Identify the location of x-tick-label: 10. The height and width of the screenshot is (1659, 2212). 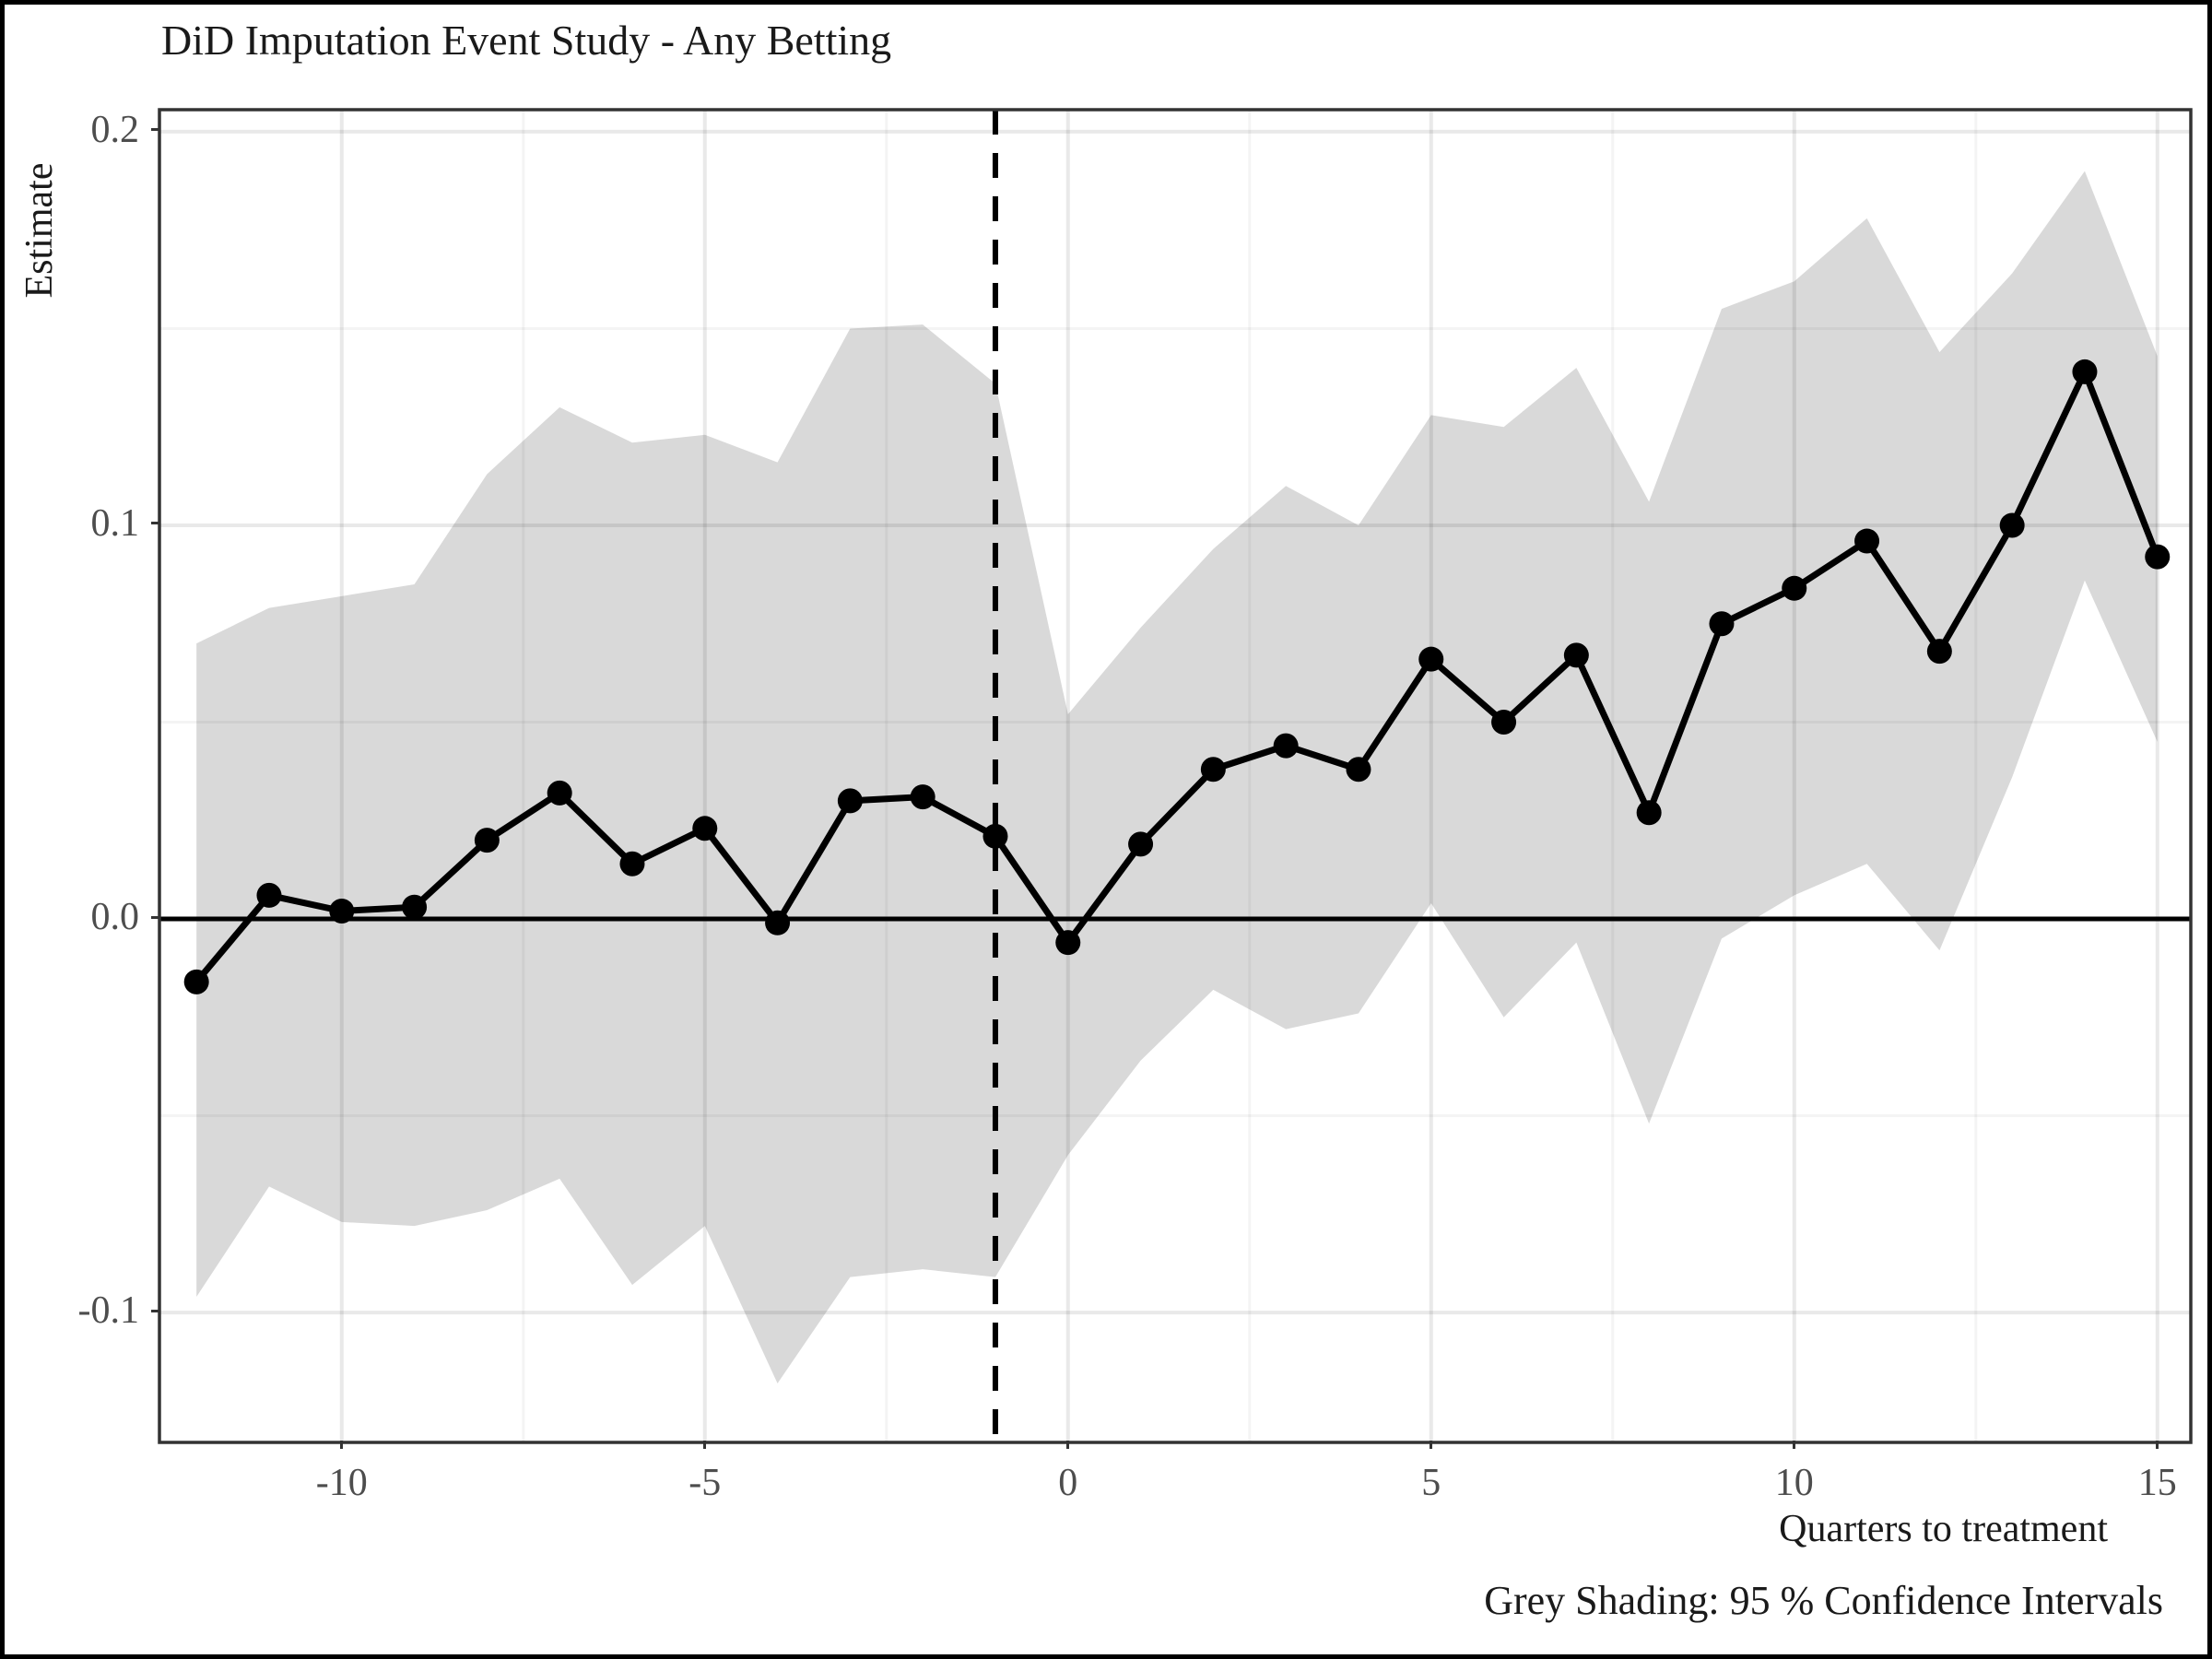
(1794, 1483).